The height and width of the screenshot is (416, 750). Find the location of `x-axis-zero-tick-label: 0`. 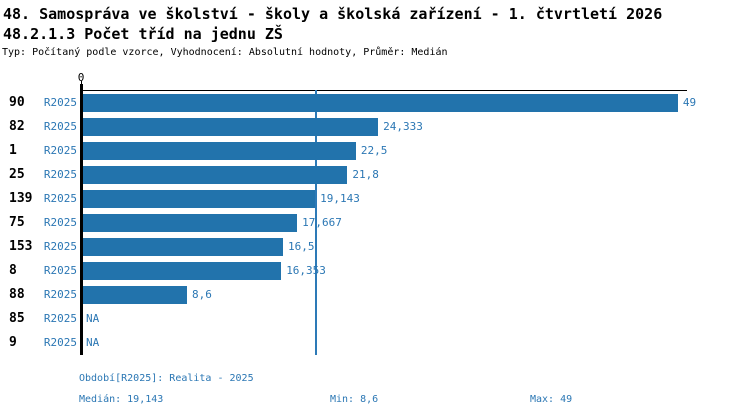

x-axis-zero-tick-label: 0 is located at coordinates (81, 77).